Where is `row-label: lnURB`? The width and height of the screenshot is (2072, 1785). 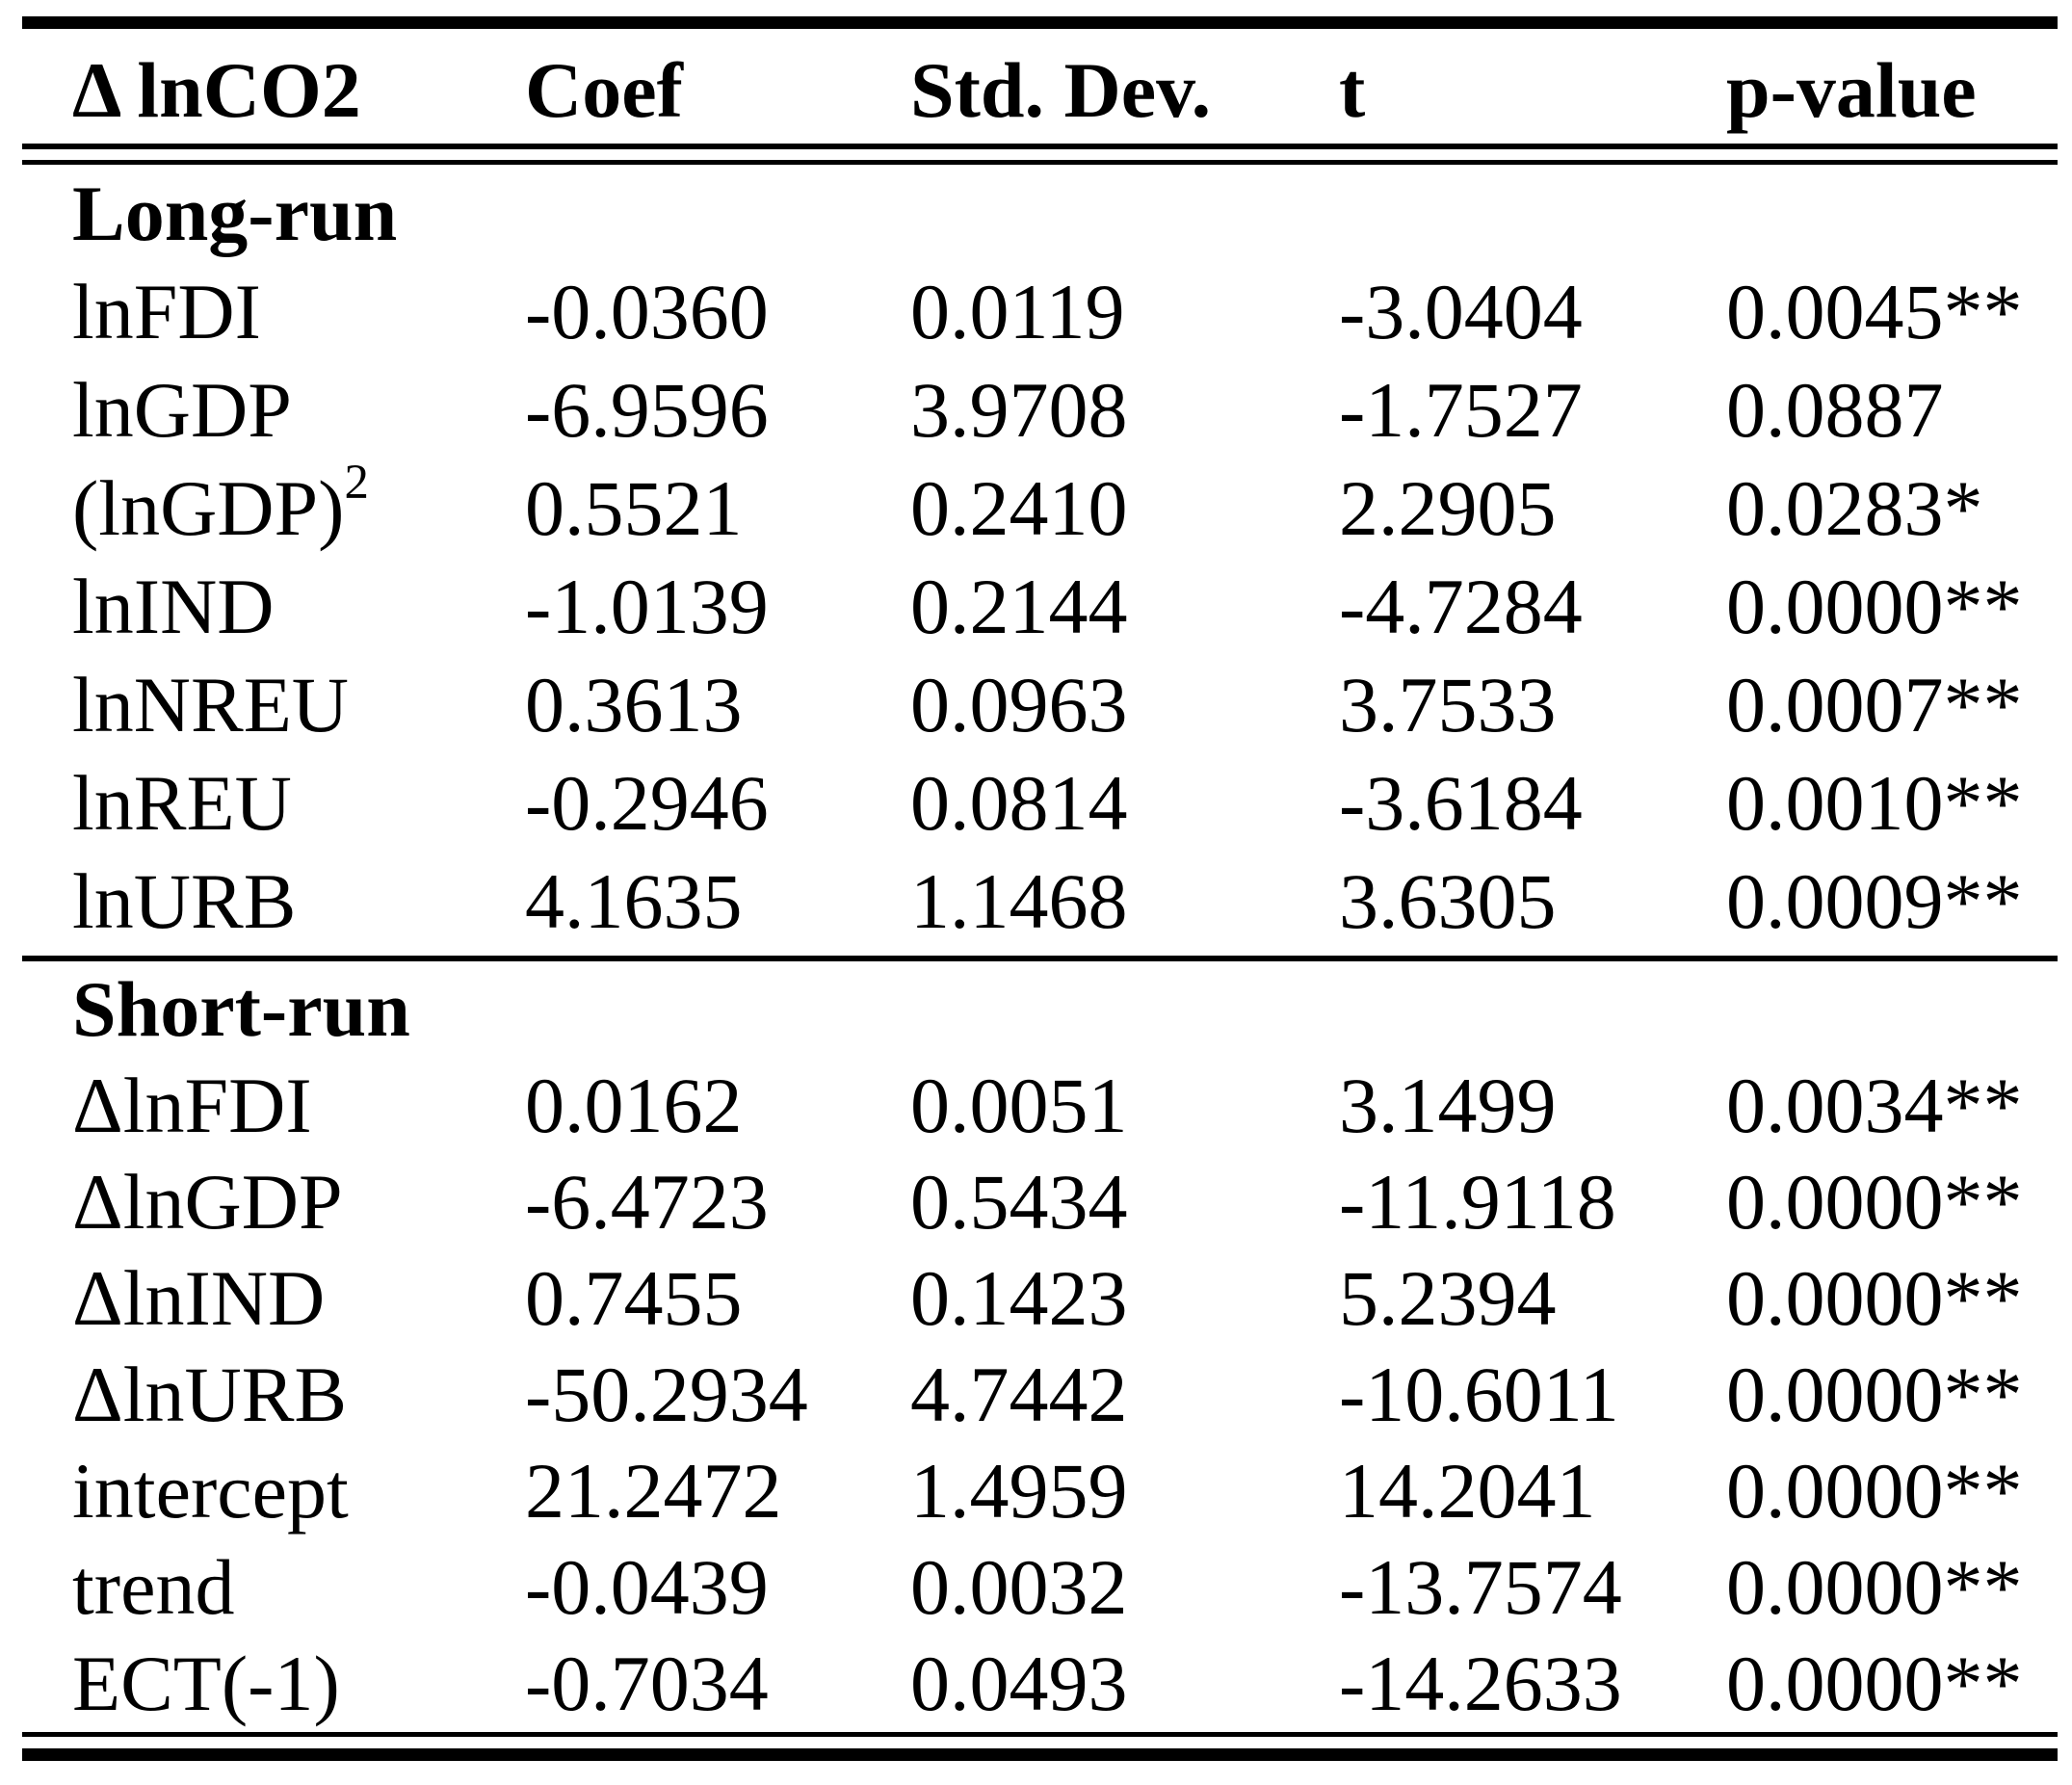 row-label: lnURB is located at coordinates (184, 901).